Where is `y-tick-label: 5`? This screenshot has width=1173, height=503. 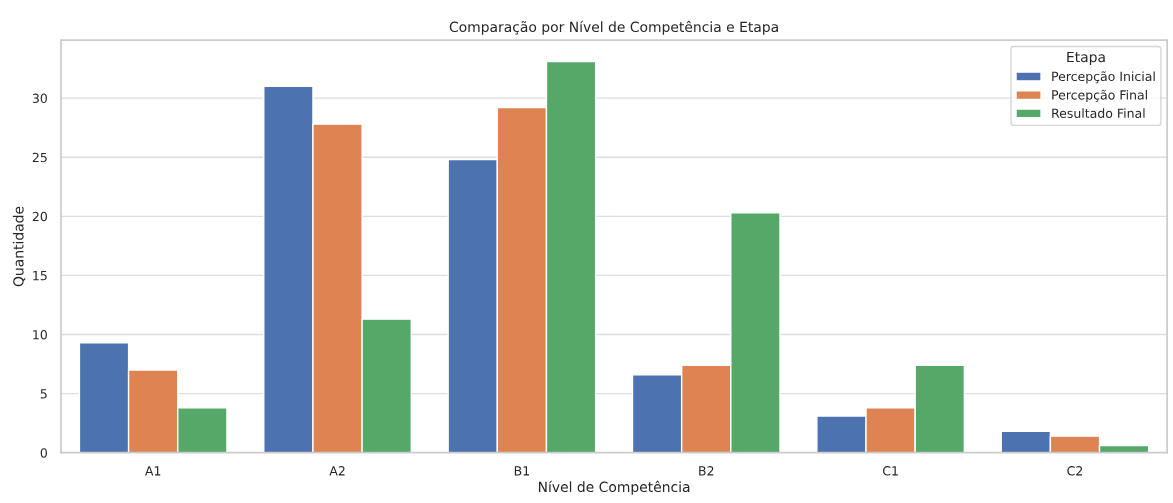 y-tick-label: 5 is located at coordinates (43, 394).